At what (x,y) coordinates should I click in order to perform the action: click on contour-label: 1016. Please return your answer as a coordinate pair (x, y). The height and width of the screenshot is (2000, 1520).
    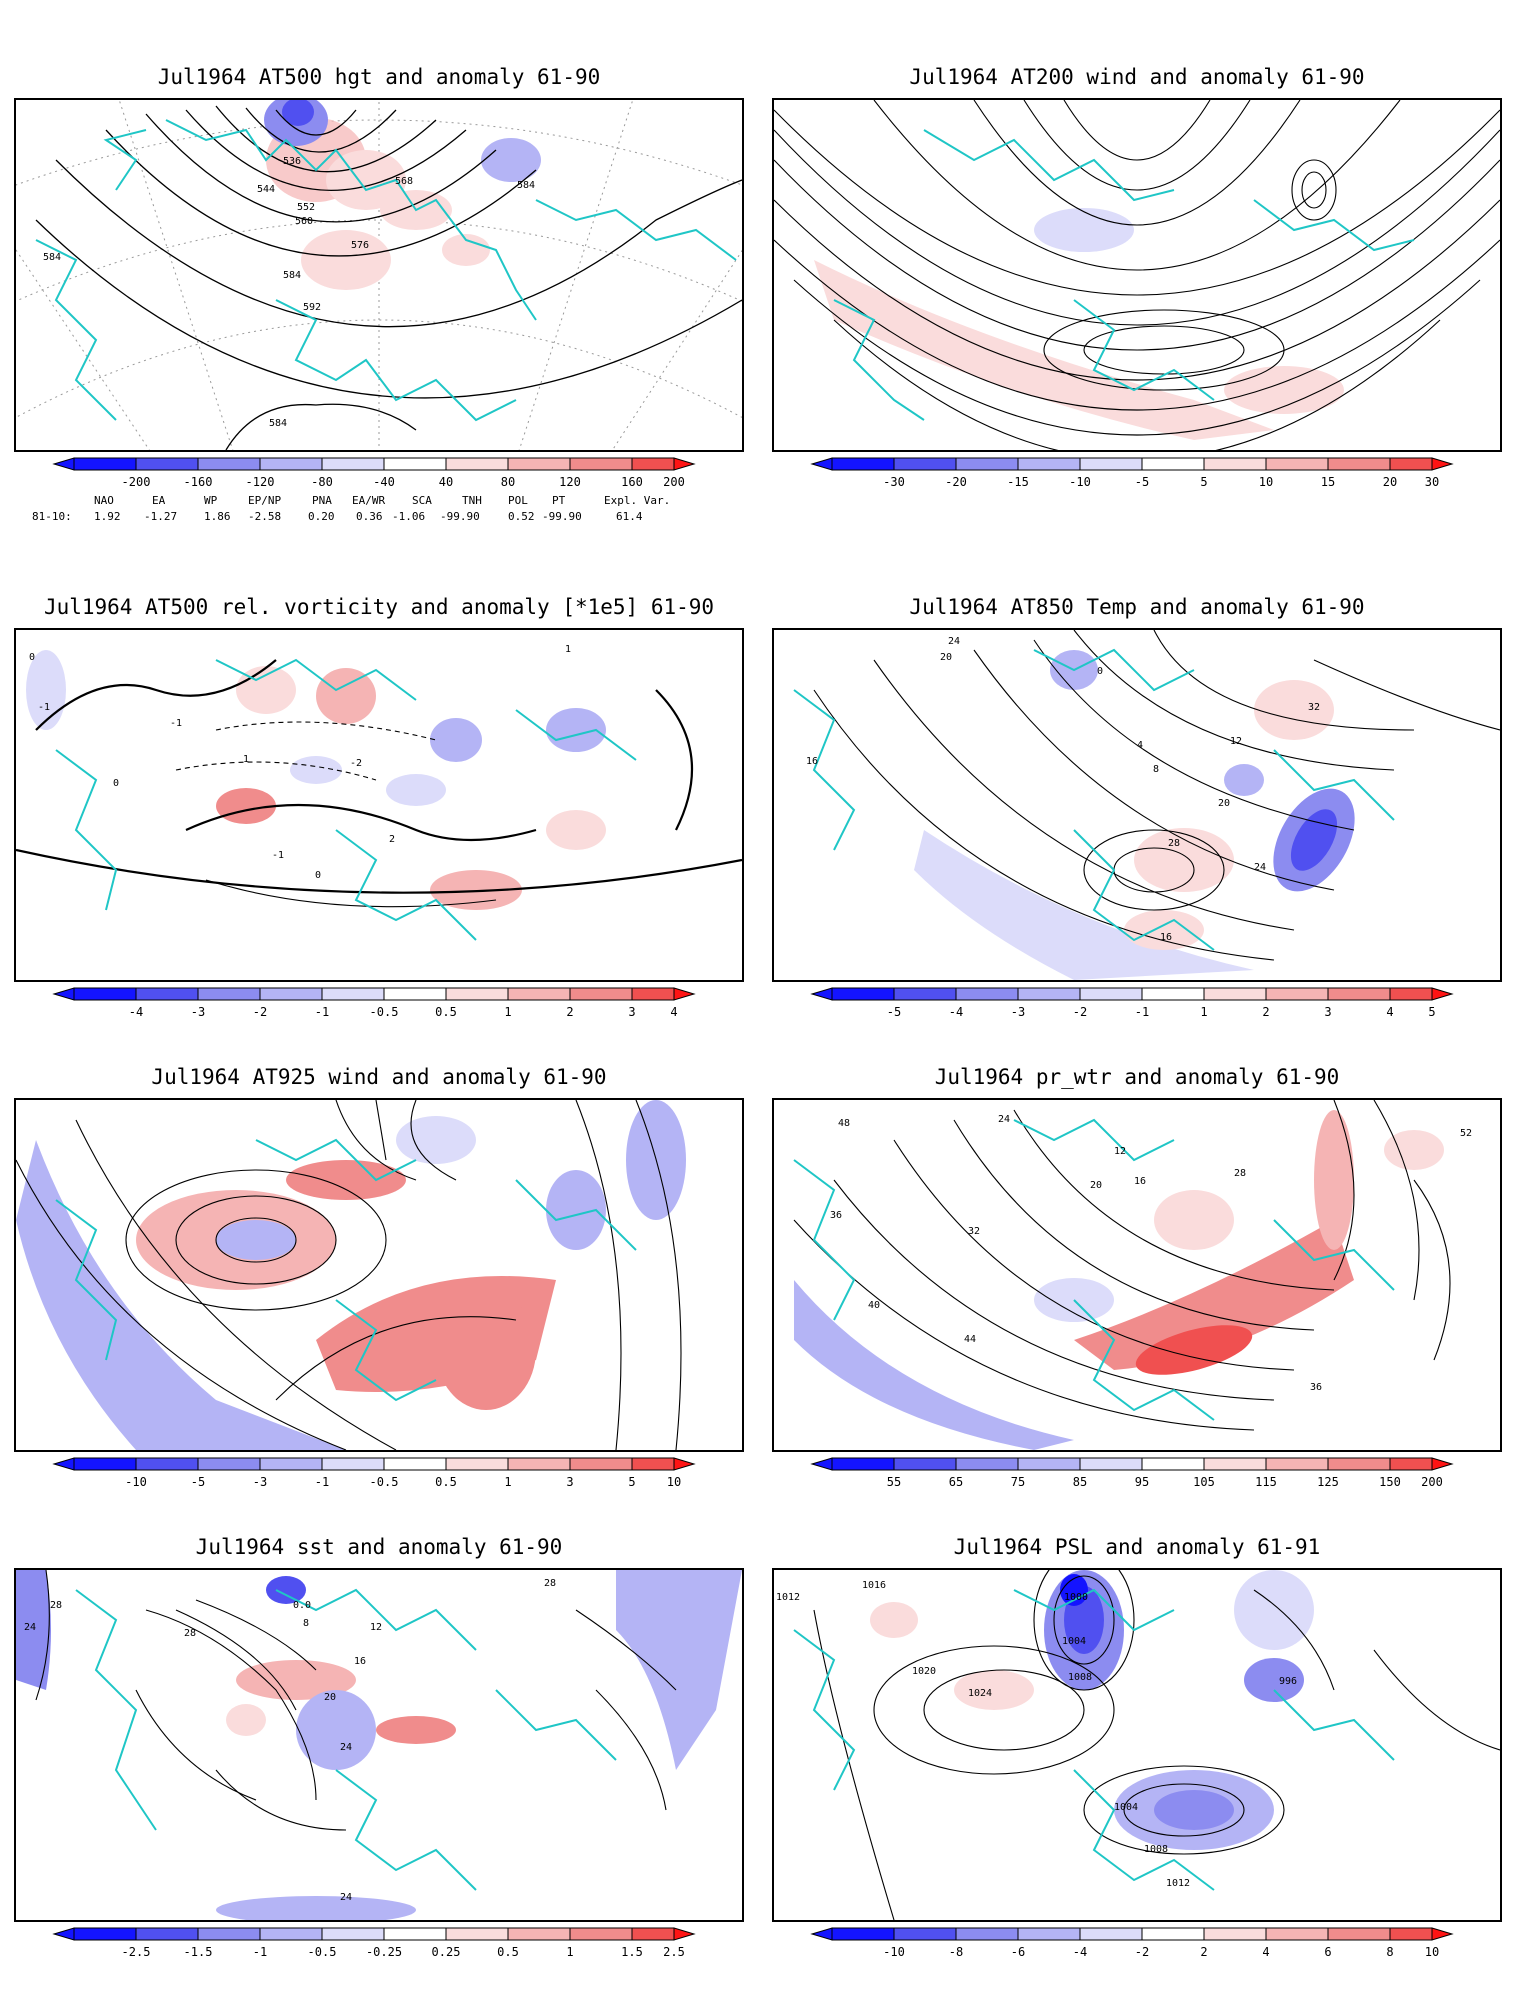
    Looking at the image, I should click on (874, 1585).